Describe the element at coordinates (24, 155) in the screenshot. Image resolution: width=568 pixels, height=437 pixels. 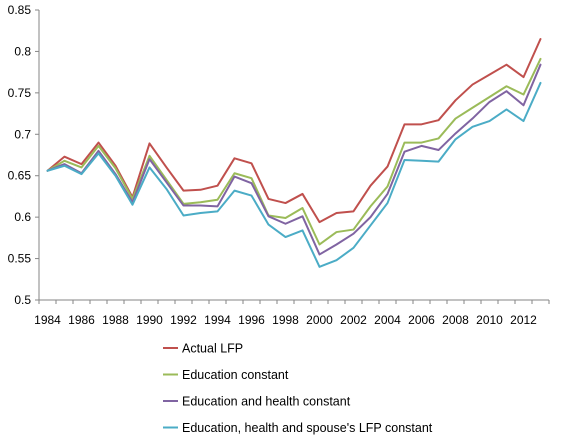
I see `y-axis: 0.5 0.55 0.6 0.65 0.7 0.75 0.8 0.85` at that location.